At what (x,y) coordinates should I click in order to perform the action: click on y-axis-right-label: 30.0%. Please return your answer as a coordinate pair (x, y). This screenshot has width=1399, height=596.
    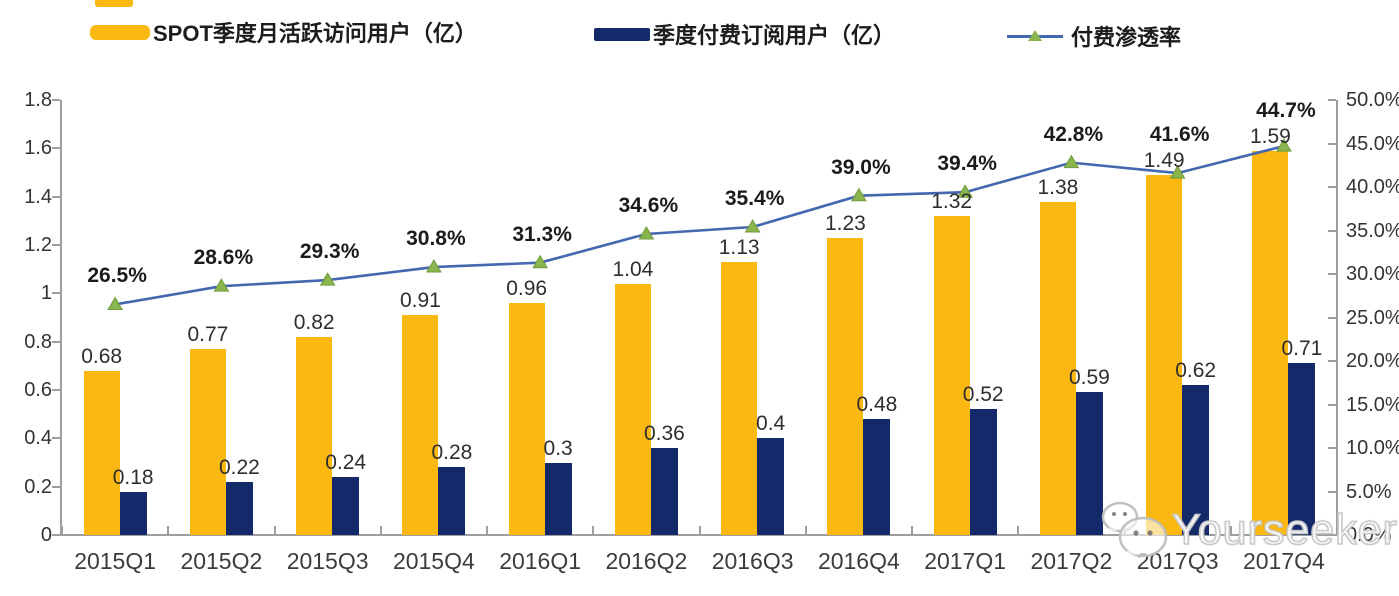
    Looking at the image, I should click on (1372, 274).